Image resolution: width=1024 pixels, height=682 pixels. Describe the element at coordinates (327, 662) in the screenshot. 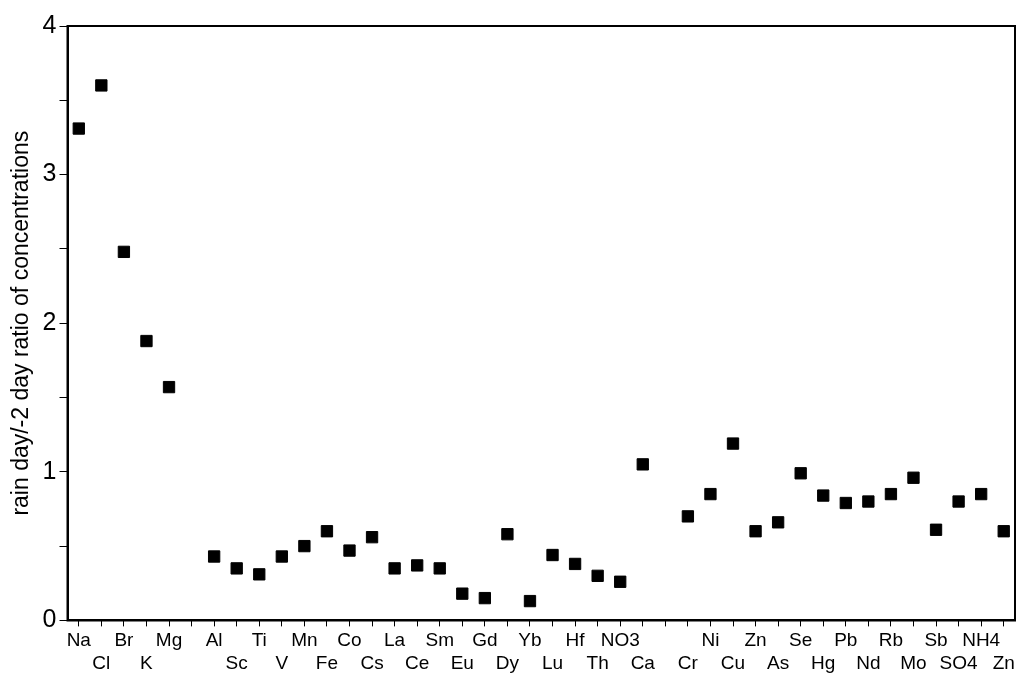

I see `x-tick-label: Fe` at that location.